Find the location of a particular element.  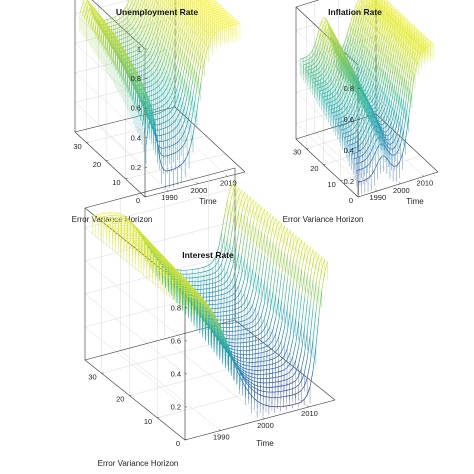

y-tick-label: 30 is located at coordinates (77, 146).